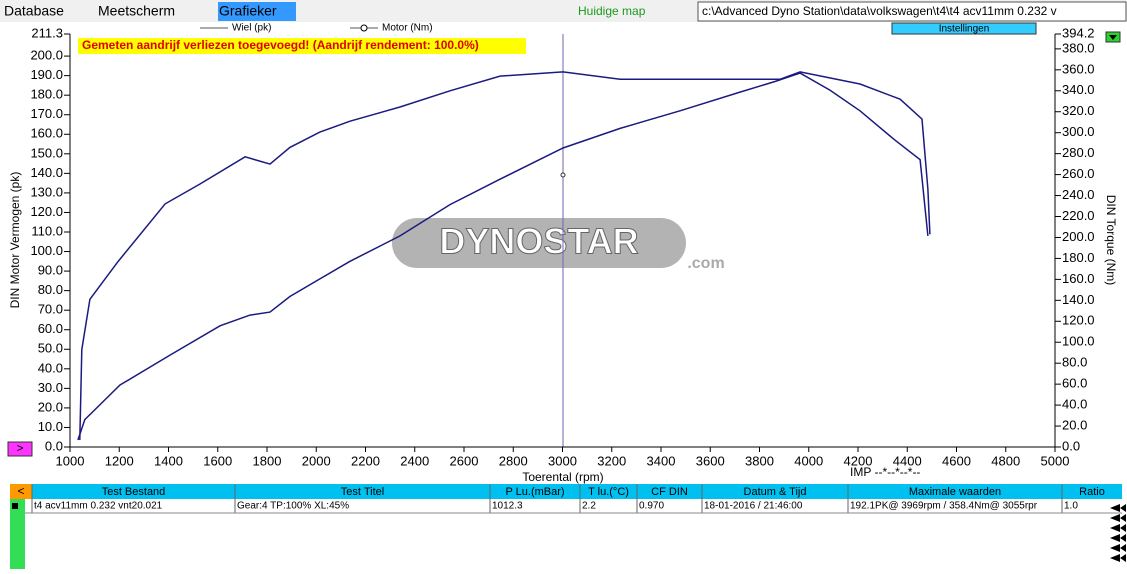 Image resolution: width=1127 pixels, height=574 pixels. What do you see at coordinates (1111, 240) in the screenshot?
I see `y2-axis-label: DIN Torque (Nm)` at bounding box center [1111, 240].